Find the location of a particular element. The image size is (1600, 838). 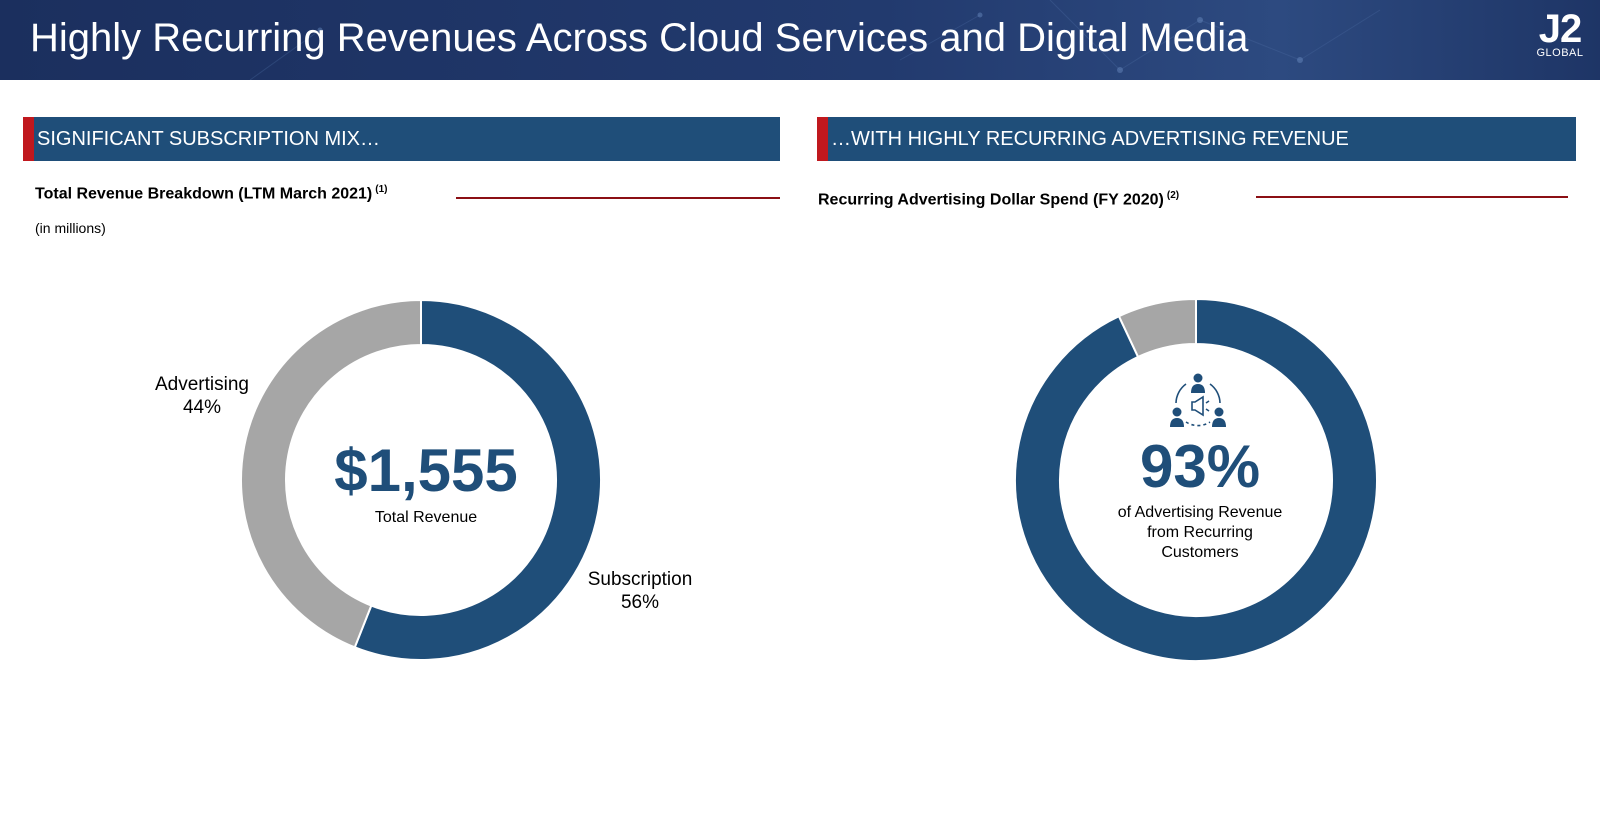

revenue-donut-slice-subscription is located at coordinates (477, 479).